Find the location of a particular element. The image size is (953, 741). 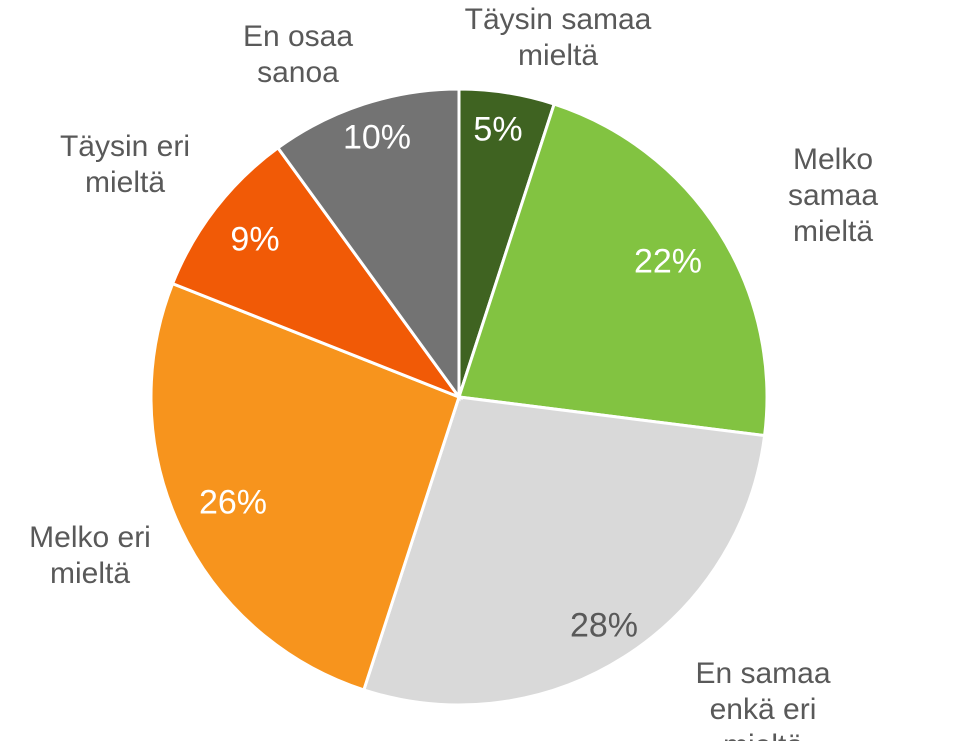

value-label: 26% is located at coordinates (233, 502).